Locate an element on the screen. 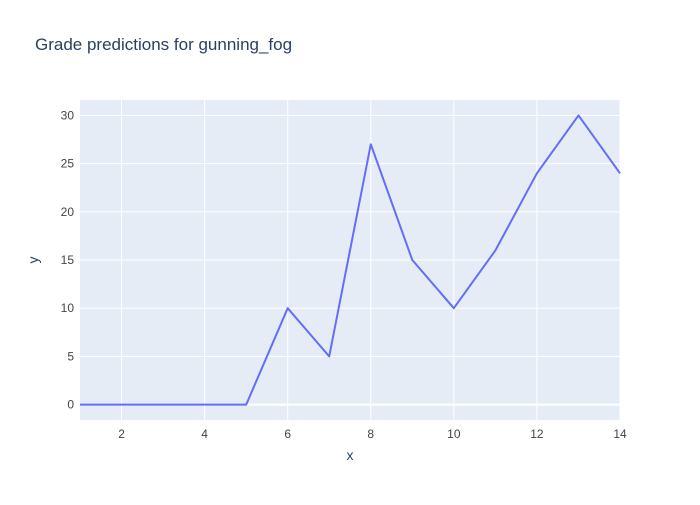  x-tick-label: 14 is located at coordinates (620, 434).